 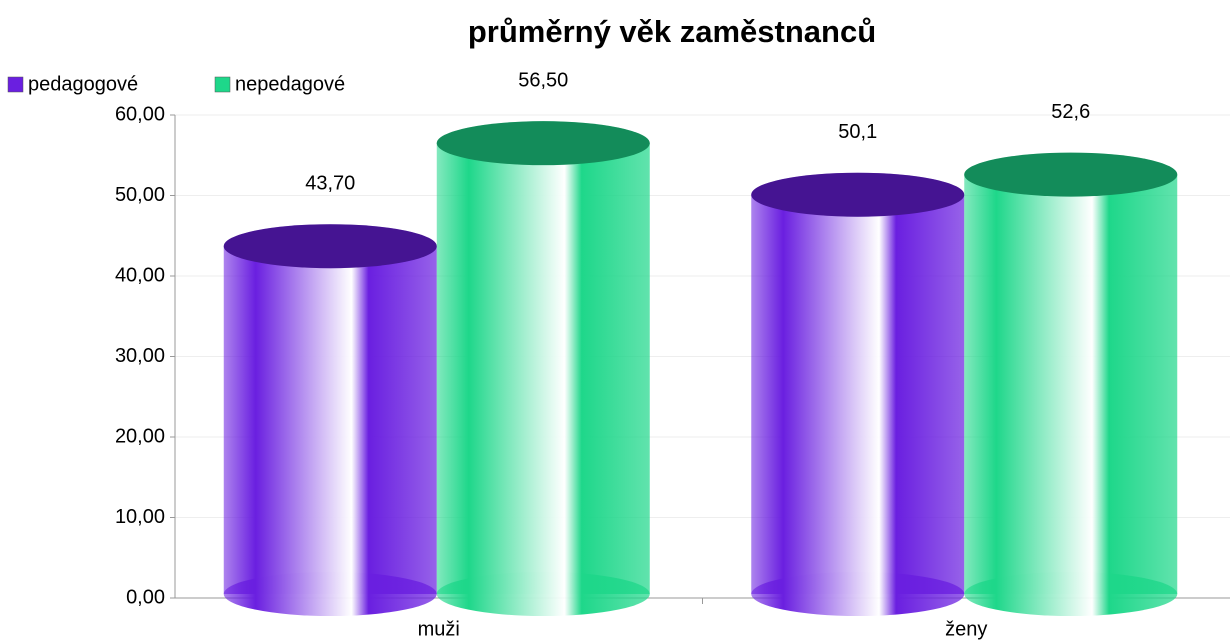 I want to click on x-tick-label: ženy, so click(x=966, y=629).